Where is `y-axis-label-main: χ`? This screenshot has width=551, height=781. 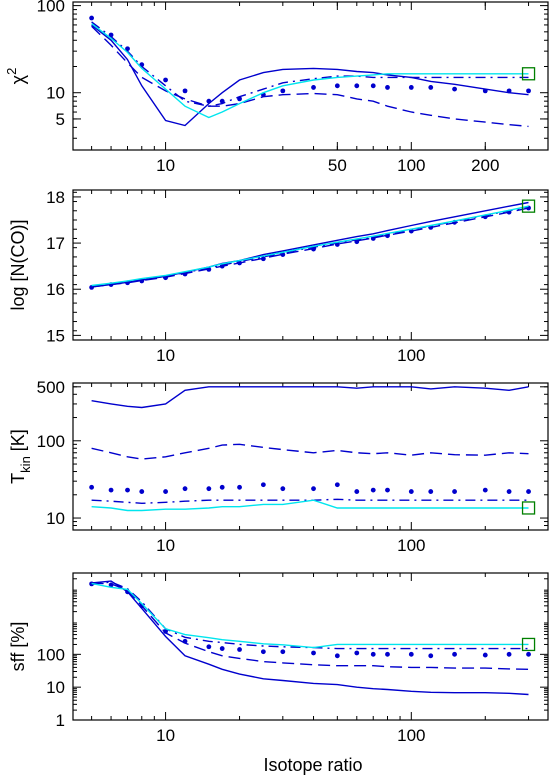
y-axis-label-main: χ is located at coordinates (18, 79).